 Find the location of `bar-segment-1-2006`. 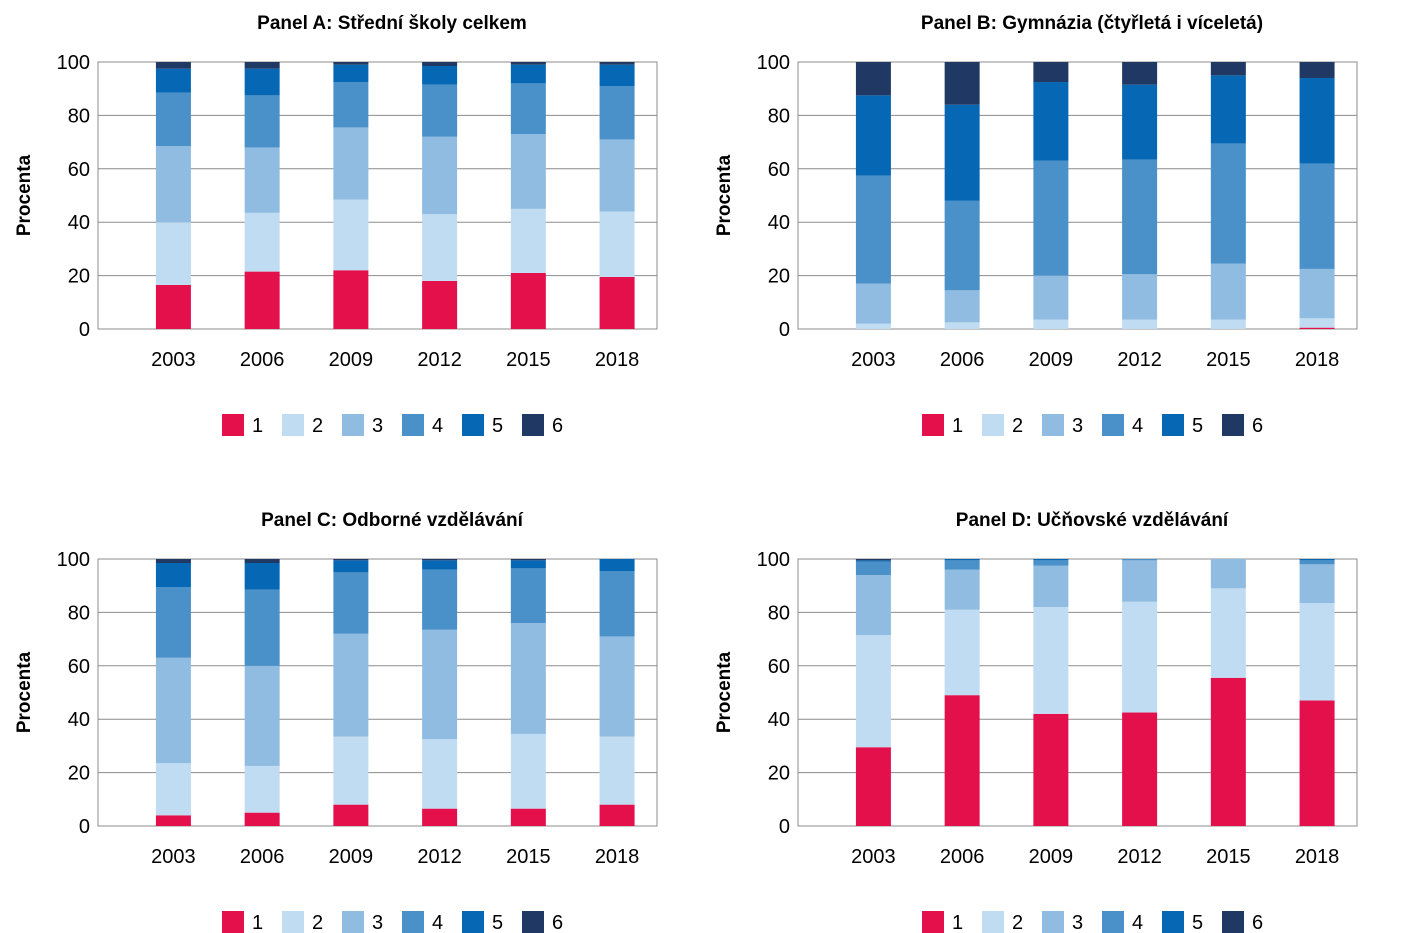

bar-segment-1-2006 is located at coordinates (262, 300).